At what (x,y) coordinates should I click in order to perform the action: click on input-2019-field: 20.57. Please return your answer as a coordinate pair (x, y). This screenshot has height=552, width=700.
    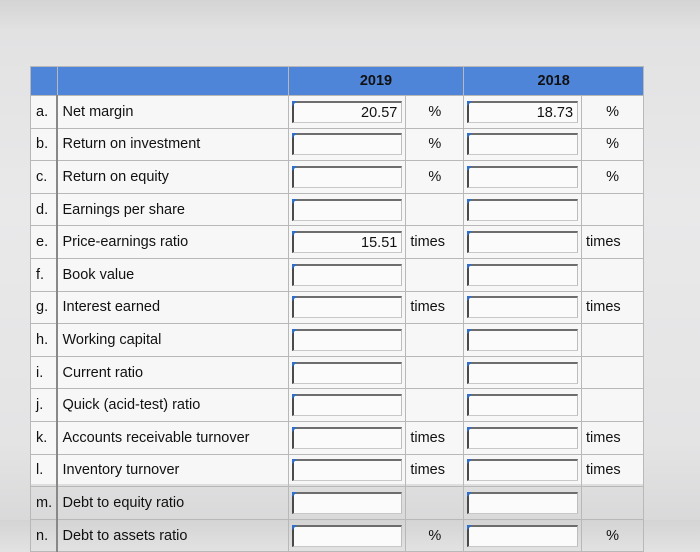
    Looking at the image, I should click on (347, 111).